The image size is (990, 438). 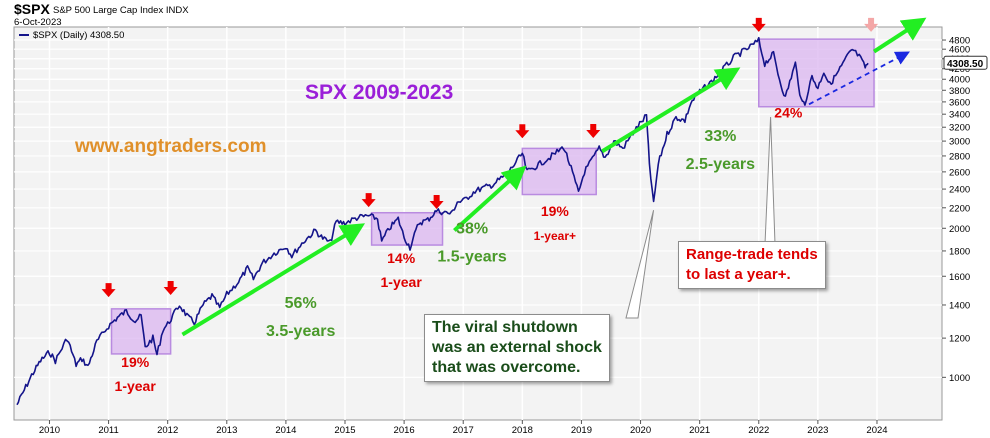 I want to click on x-tick-label: 2024, so click(x=876, y=430).